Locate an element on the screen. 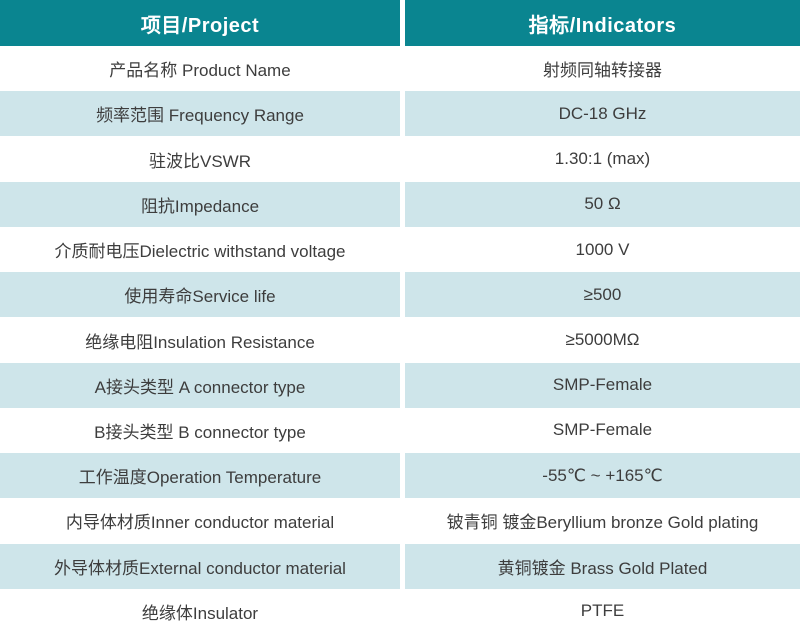 The height and width of the screenshot is (634, 800). spec-label: 驻波比VSWR is located at coordinates (200, 159).